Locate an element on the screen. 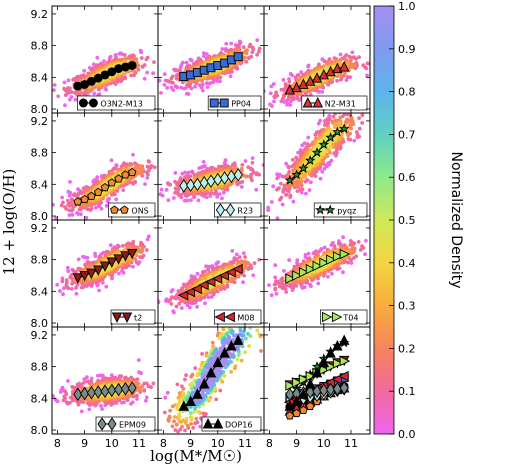 This screenshot has height=468, width=520. legend-label: ONS is located at coordinates (139, 211).